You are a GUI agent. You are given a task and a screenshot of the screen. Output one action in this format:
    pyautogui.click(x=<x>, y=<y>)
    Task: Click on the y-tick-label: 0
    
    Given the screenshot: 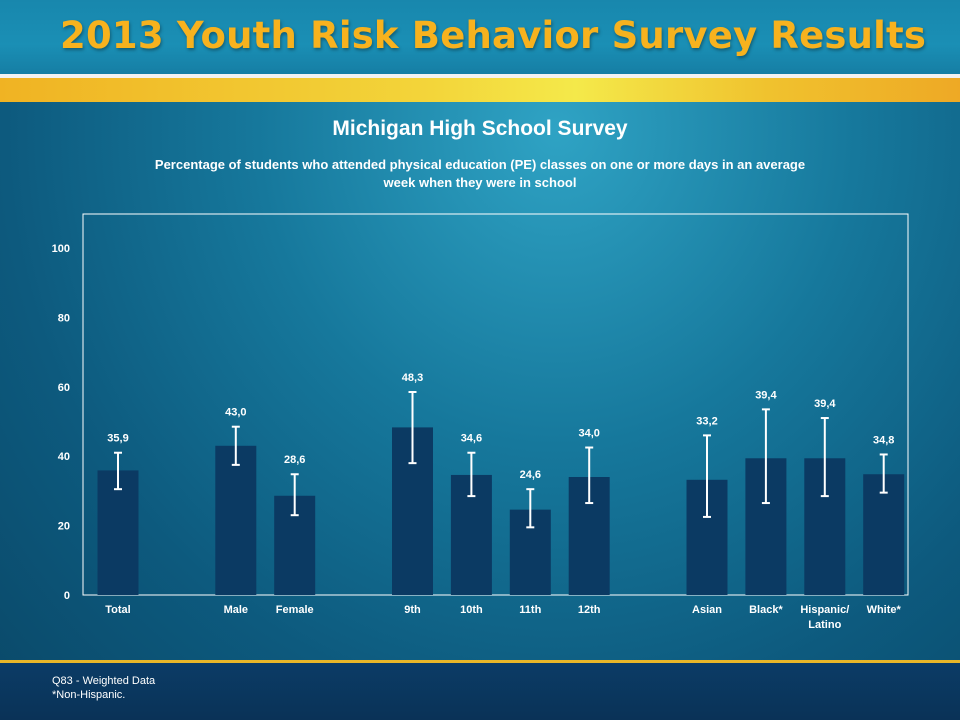 What is the action you would take?
    pyautogui.click(x=67, y=596)
    